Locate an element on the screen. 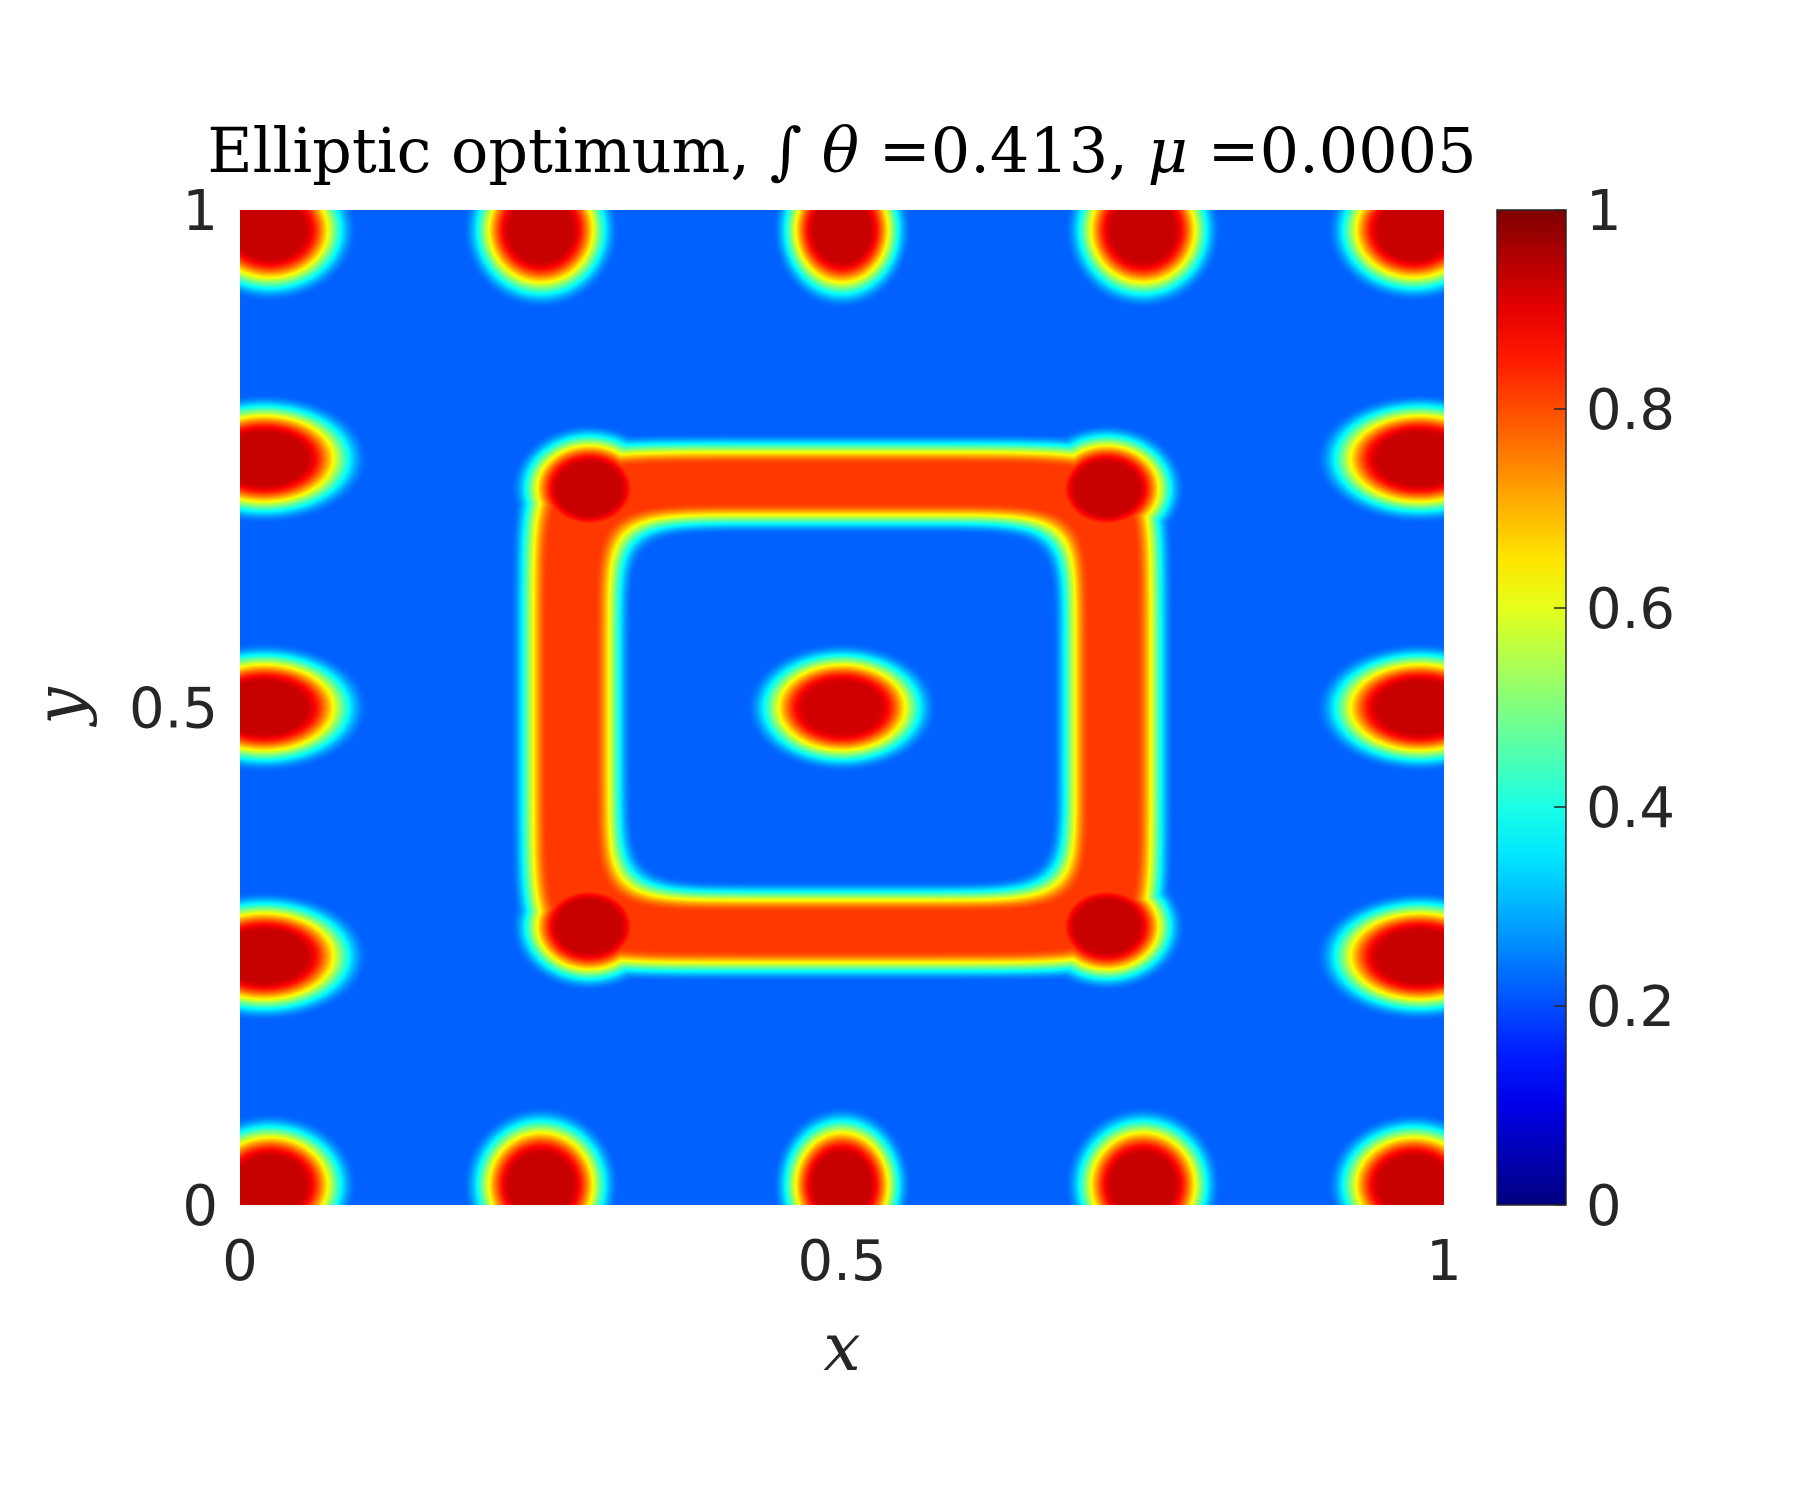 The height and width of the screenshot is (1500, 1801). colorbar-tick-label: 0.8 is located at coordinates (1630, 410).